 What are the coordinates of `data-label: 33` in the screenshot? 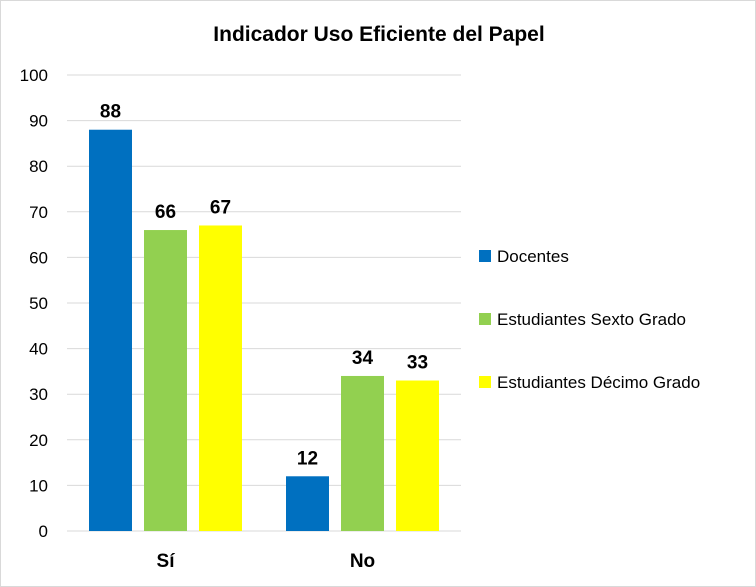 It's located at (417, 363).